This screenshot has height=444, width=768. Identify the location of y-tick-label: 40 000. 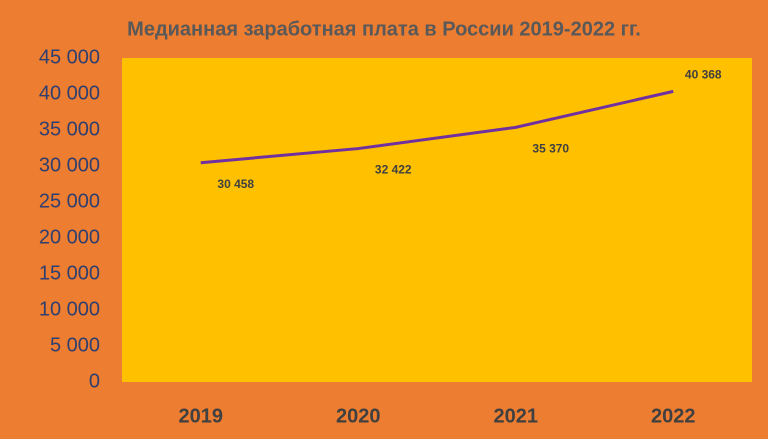
(69, 93).